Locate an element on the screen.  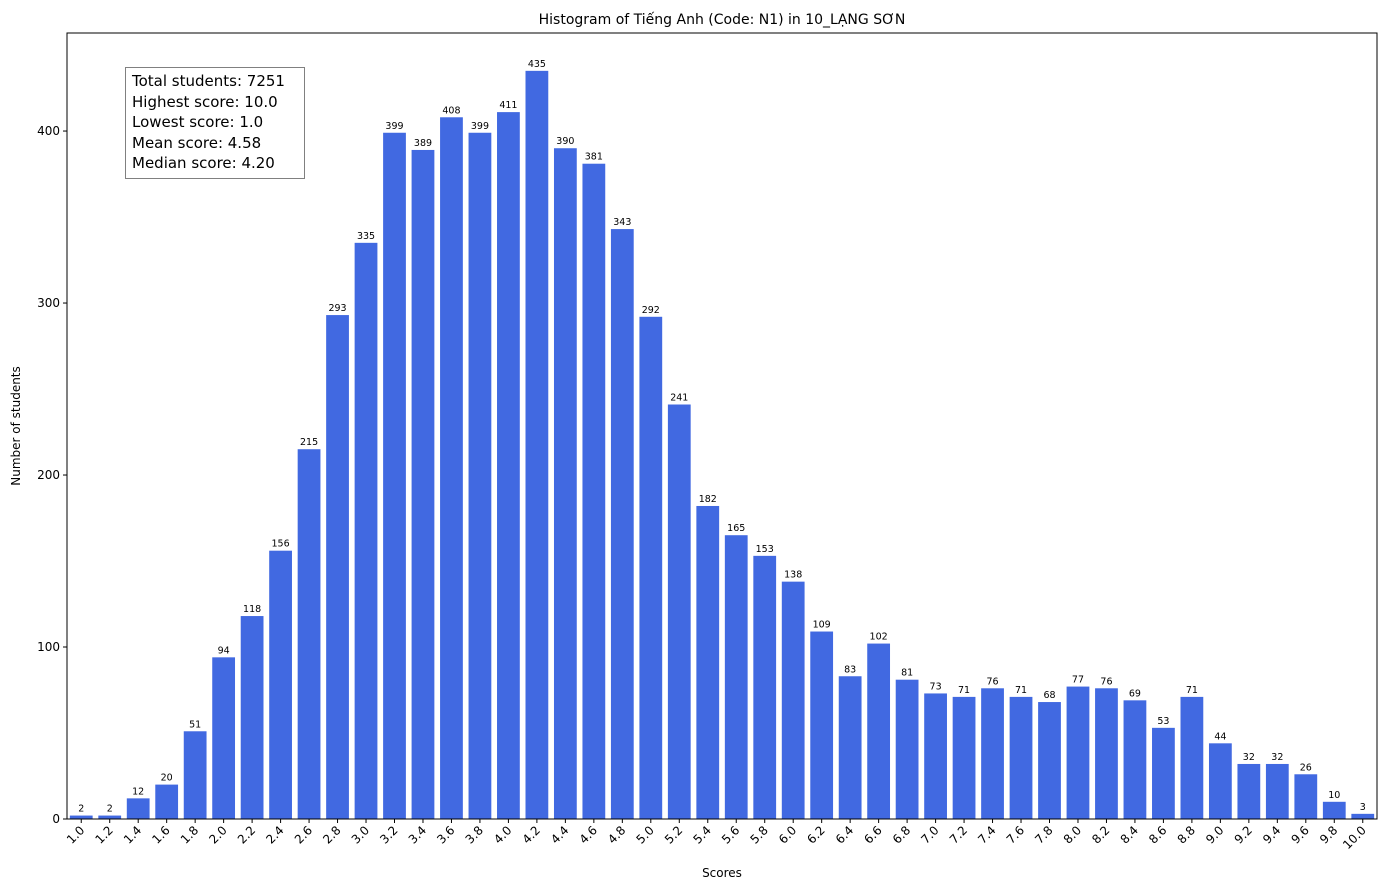
x-tick-label: 4.2 is located at coordinates (531, 834).